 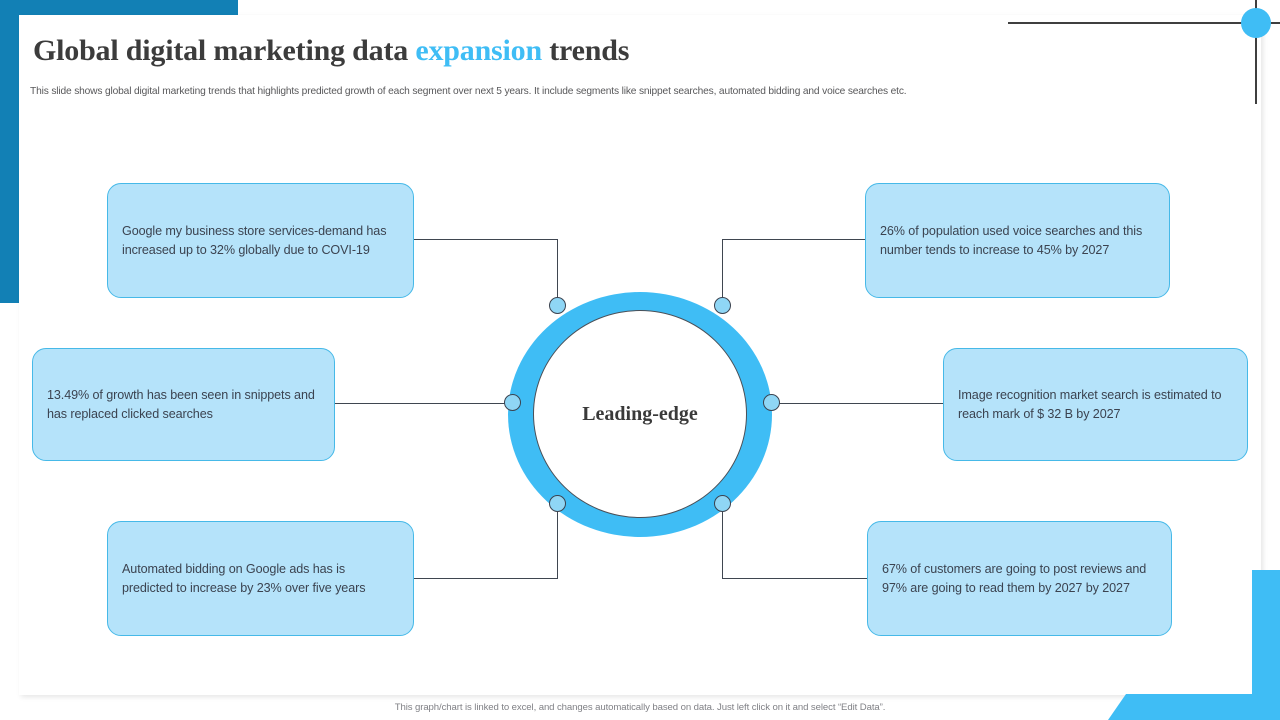 What do you see at coordinates (557, 272) in the screenshot?
I see `connector-line-top-left-vertical` at bounding box center [557, 272].